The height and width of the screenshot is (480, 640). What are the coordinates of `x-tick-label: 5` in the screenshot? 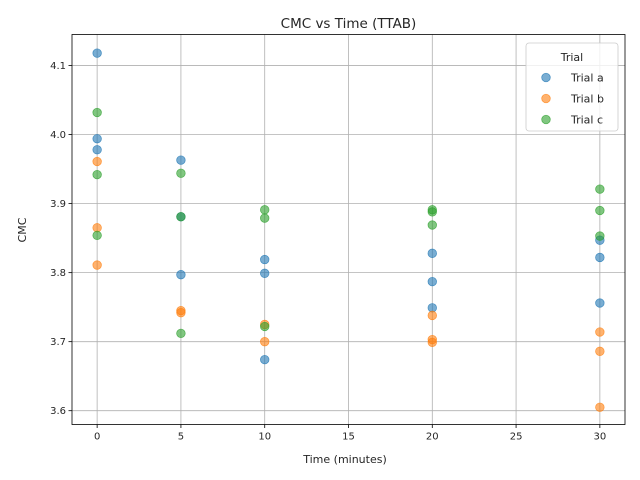 It's located at (181, 437).